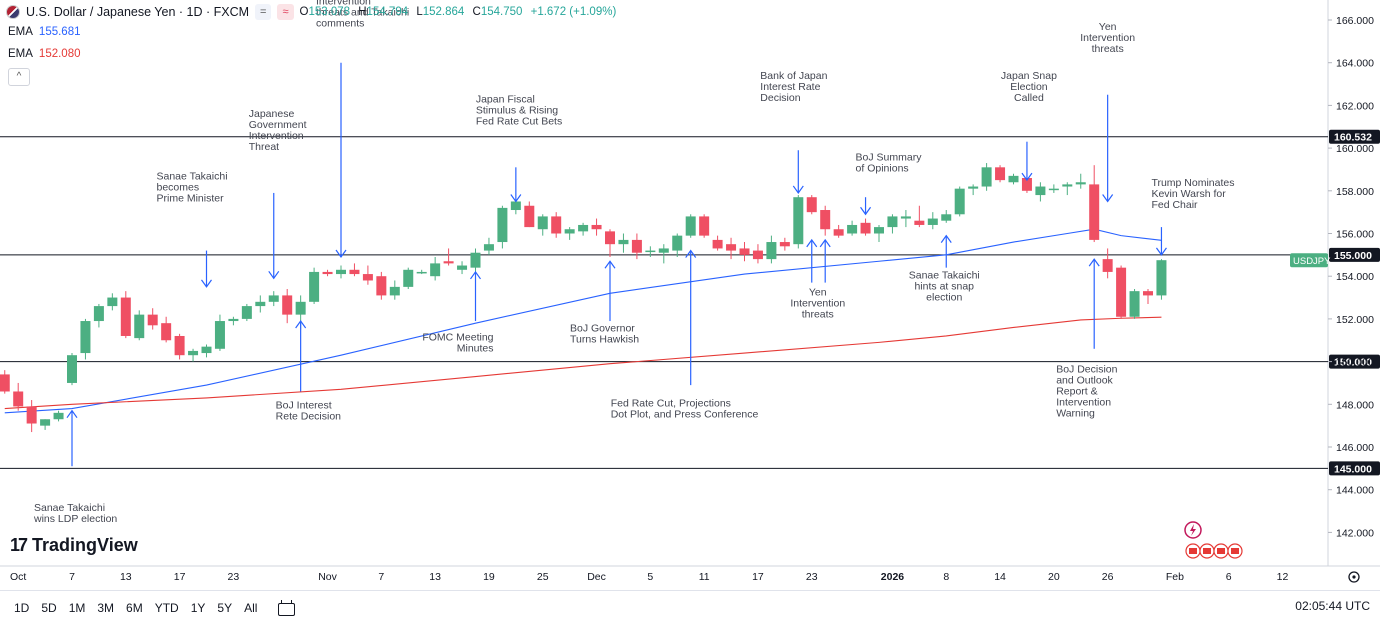 The width and height of the screenshot is (1380, 625). Describe the element at coordinates (690, 607) in the screenshot. I see `bottom-toolbar: 1D 5D 1M 3M 6M YTD 1Y 5Y All` at that location.